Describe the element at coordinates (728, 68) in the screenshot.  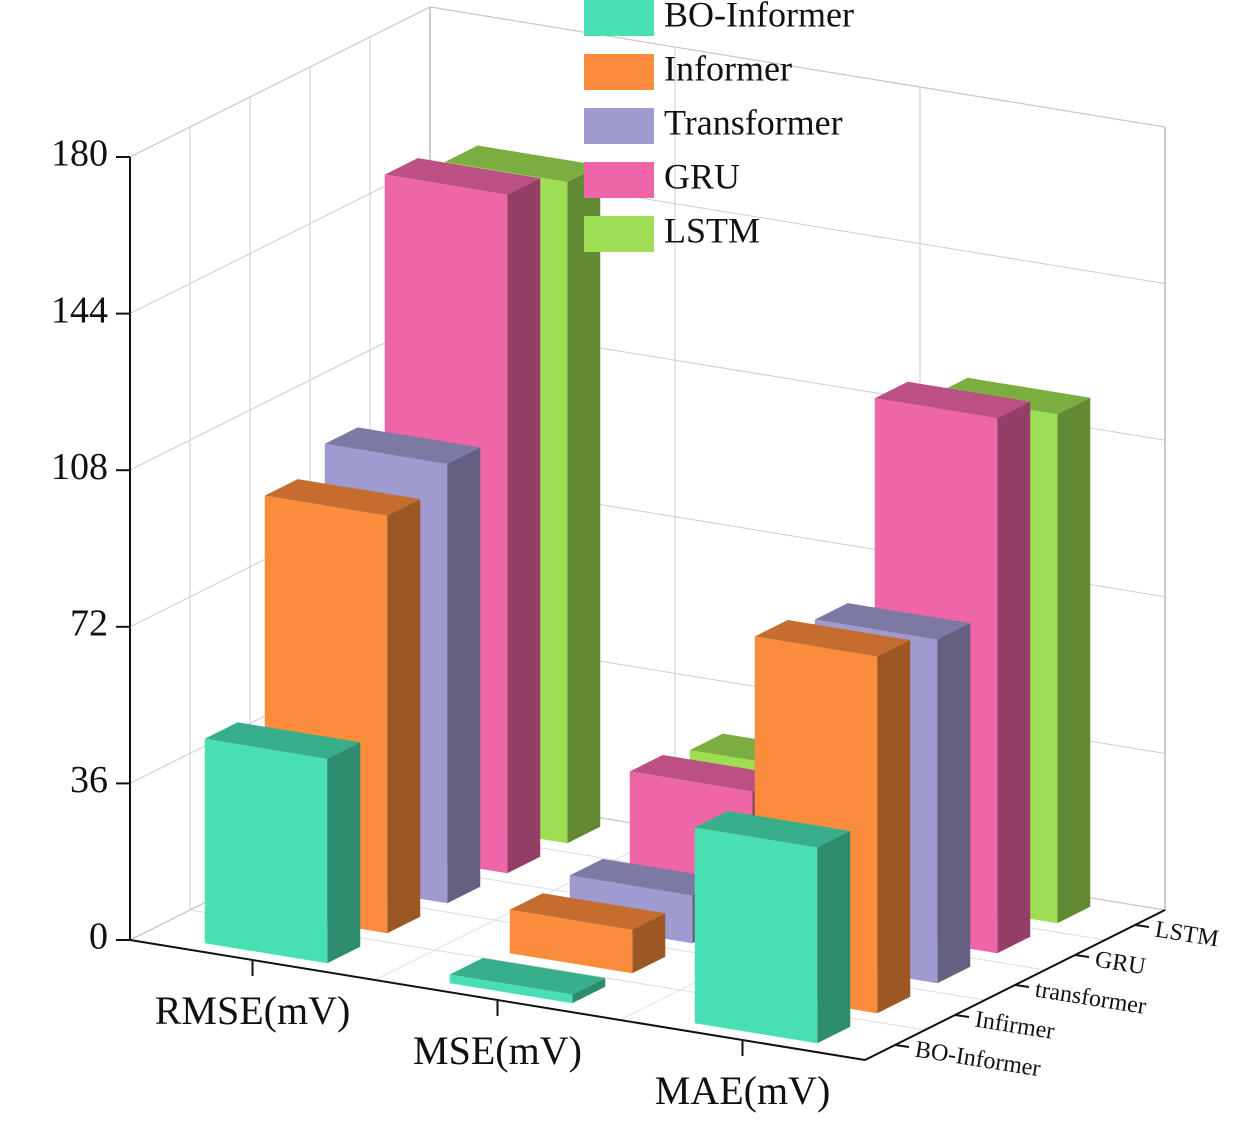
I see `legend-label: Informer` at that location.